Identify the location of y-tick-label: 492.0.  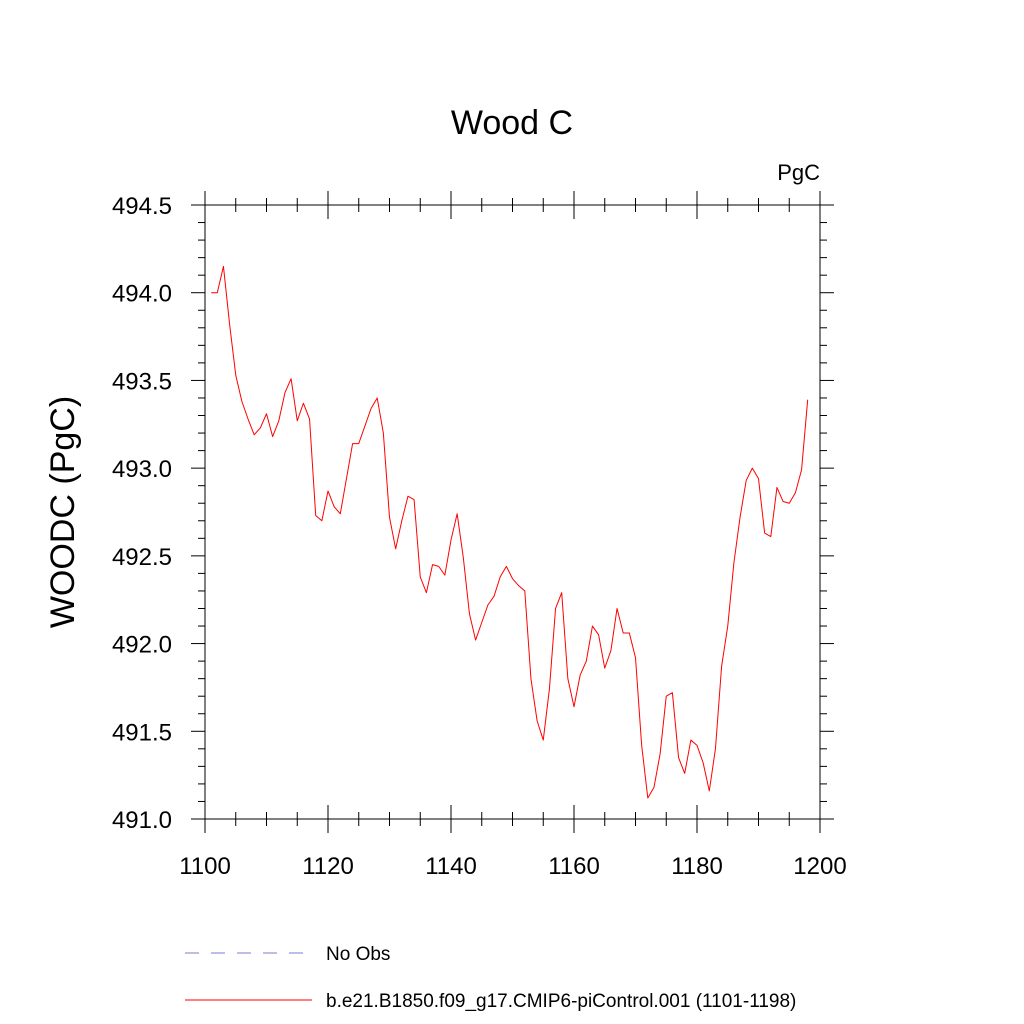
(142, 645).